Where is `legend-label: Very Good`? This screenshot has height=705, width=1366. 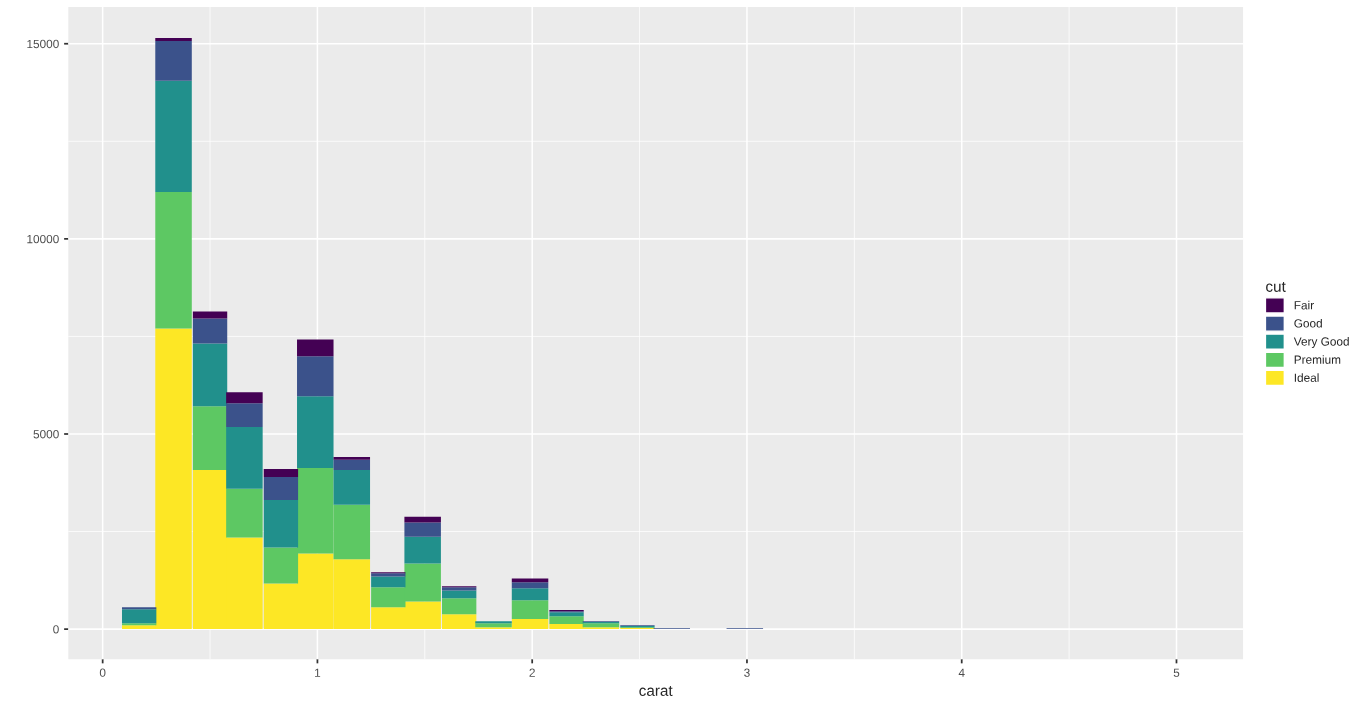
legend-label: Very Good is located at coordinates (1321, 343).